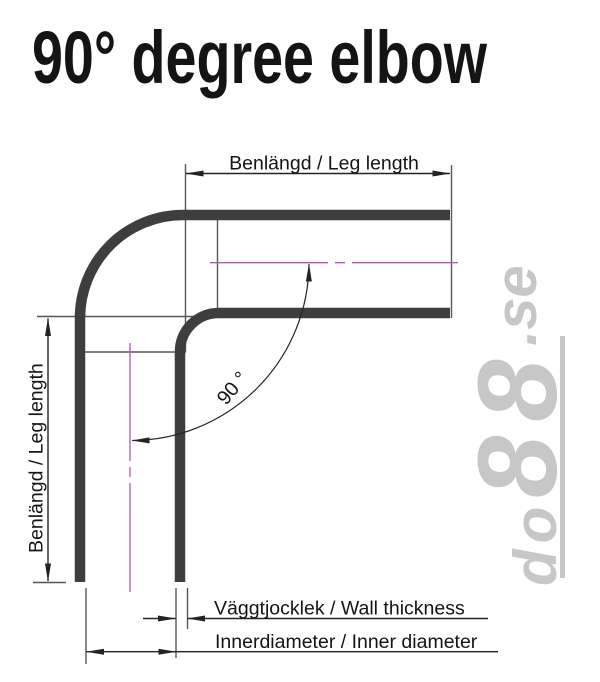  I want to click on angle-dimension-arc, so click(221, 353).